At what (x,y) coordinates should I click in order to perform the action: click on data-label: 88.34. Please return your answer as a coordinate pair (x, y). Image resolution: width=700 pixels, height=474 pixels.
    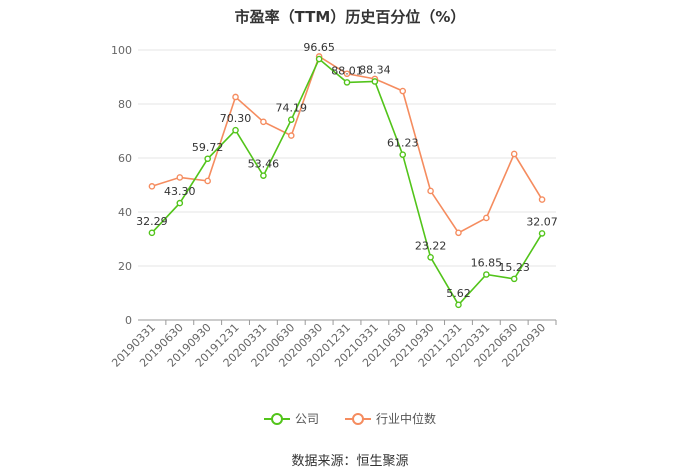
    Looking at the image, I should click on (375, 69).